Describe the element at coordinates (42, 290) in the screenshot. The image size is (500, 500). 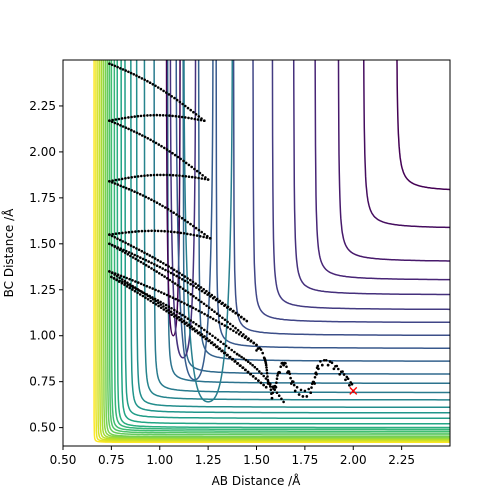
I see `y-tick-label: 1.25` at that location.